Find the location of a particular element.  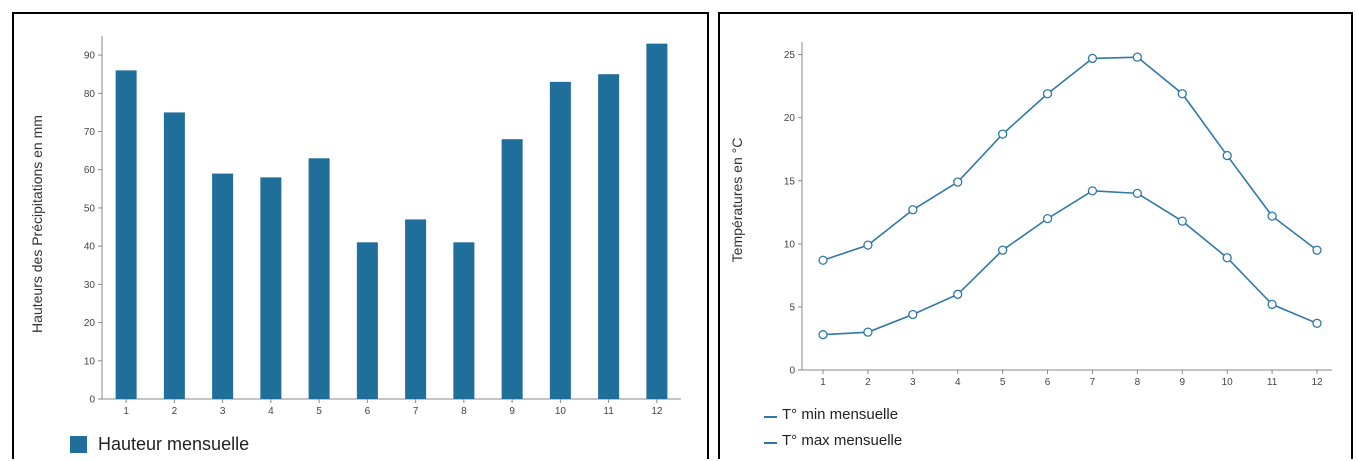

bar-y-tick-label: 0 is located at coordinates (92, 400).